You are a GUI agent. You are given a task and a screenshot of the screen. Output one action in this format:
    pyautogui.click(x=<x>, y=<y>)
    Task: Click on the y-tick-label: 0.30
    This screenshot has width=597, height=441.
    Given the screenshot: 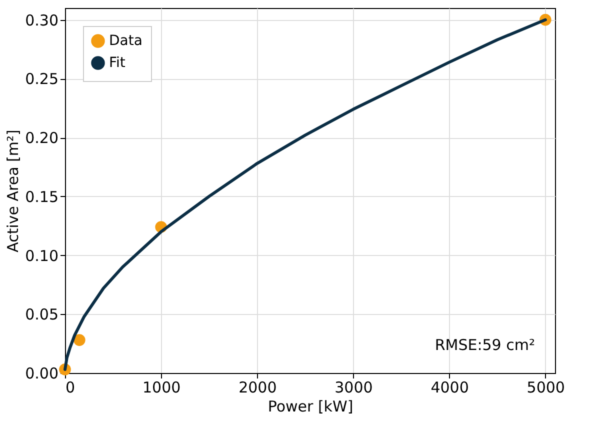 What is the action you would take?
    pyautogui.click(x=41, y=20)
    